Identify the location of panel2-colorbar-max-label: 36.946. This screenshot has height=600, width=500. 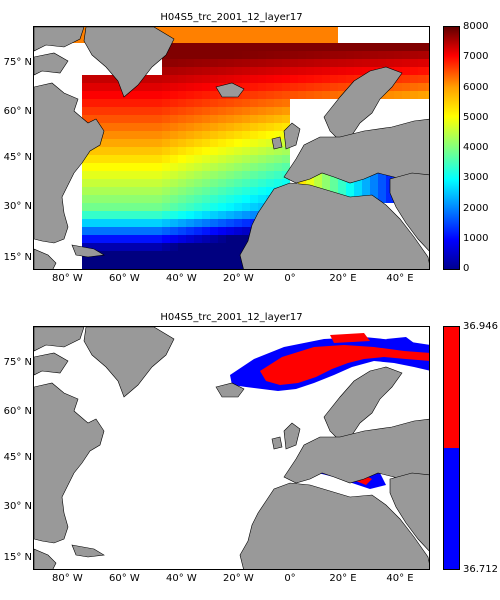
(480, 326).